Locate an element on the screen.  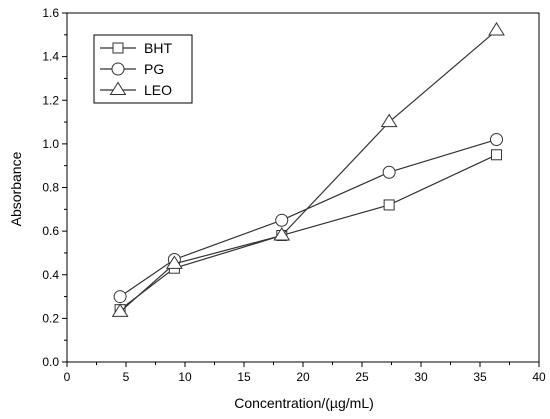
y-tick-label: 0.6 is located at coordinates (50, 231).